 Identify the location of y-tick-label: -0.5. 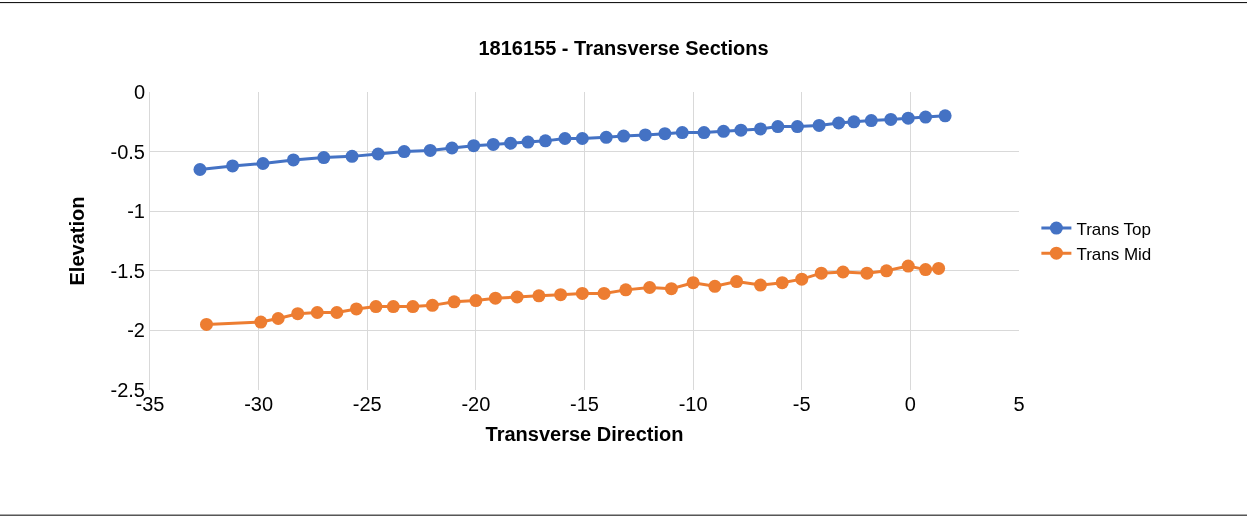
(127, 151).